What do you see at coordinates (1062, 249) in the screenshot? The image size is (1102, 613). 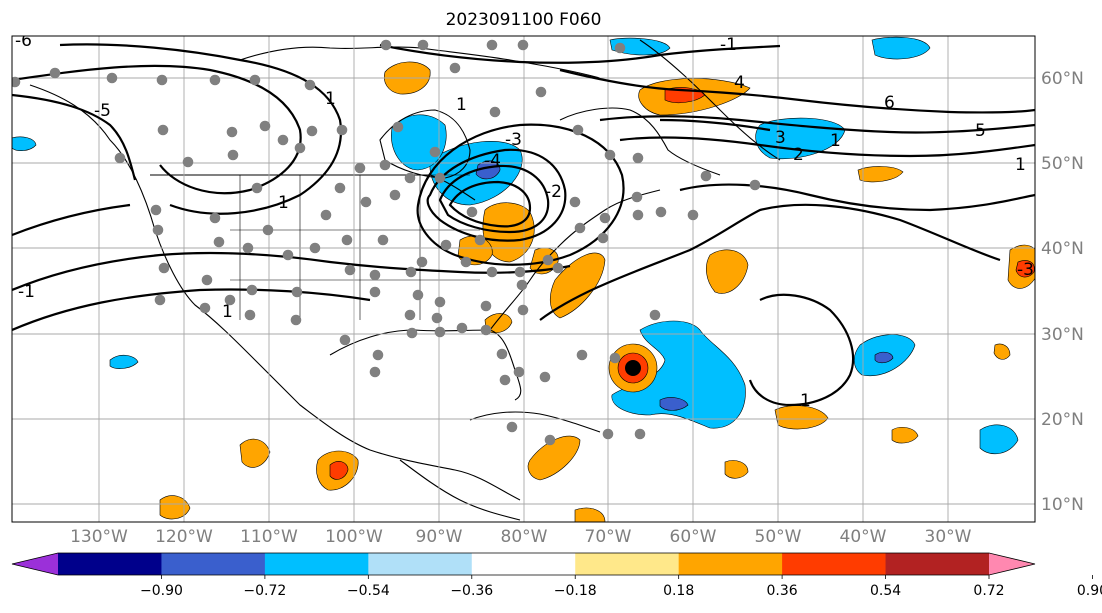 I see `lat-label-40: 40°N` at bounding box center [1062, 249].